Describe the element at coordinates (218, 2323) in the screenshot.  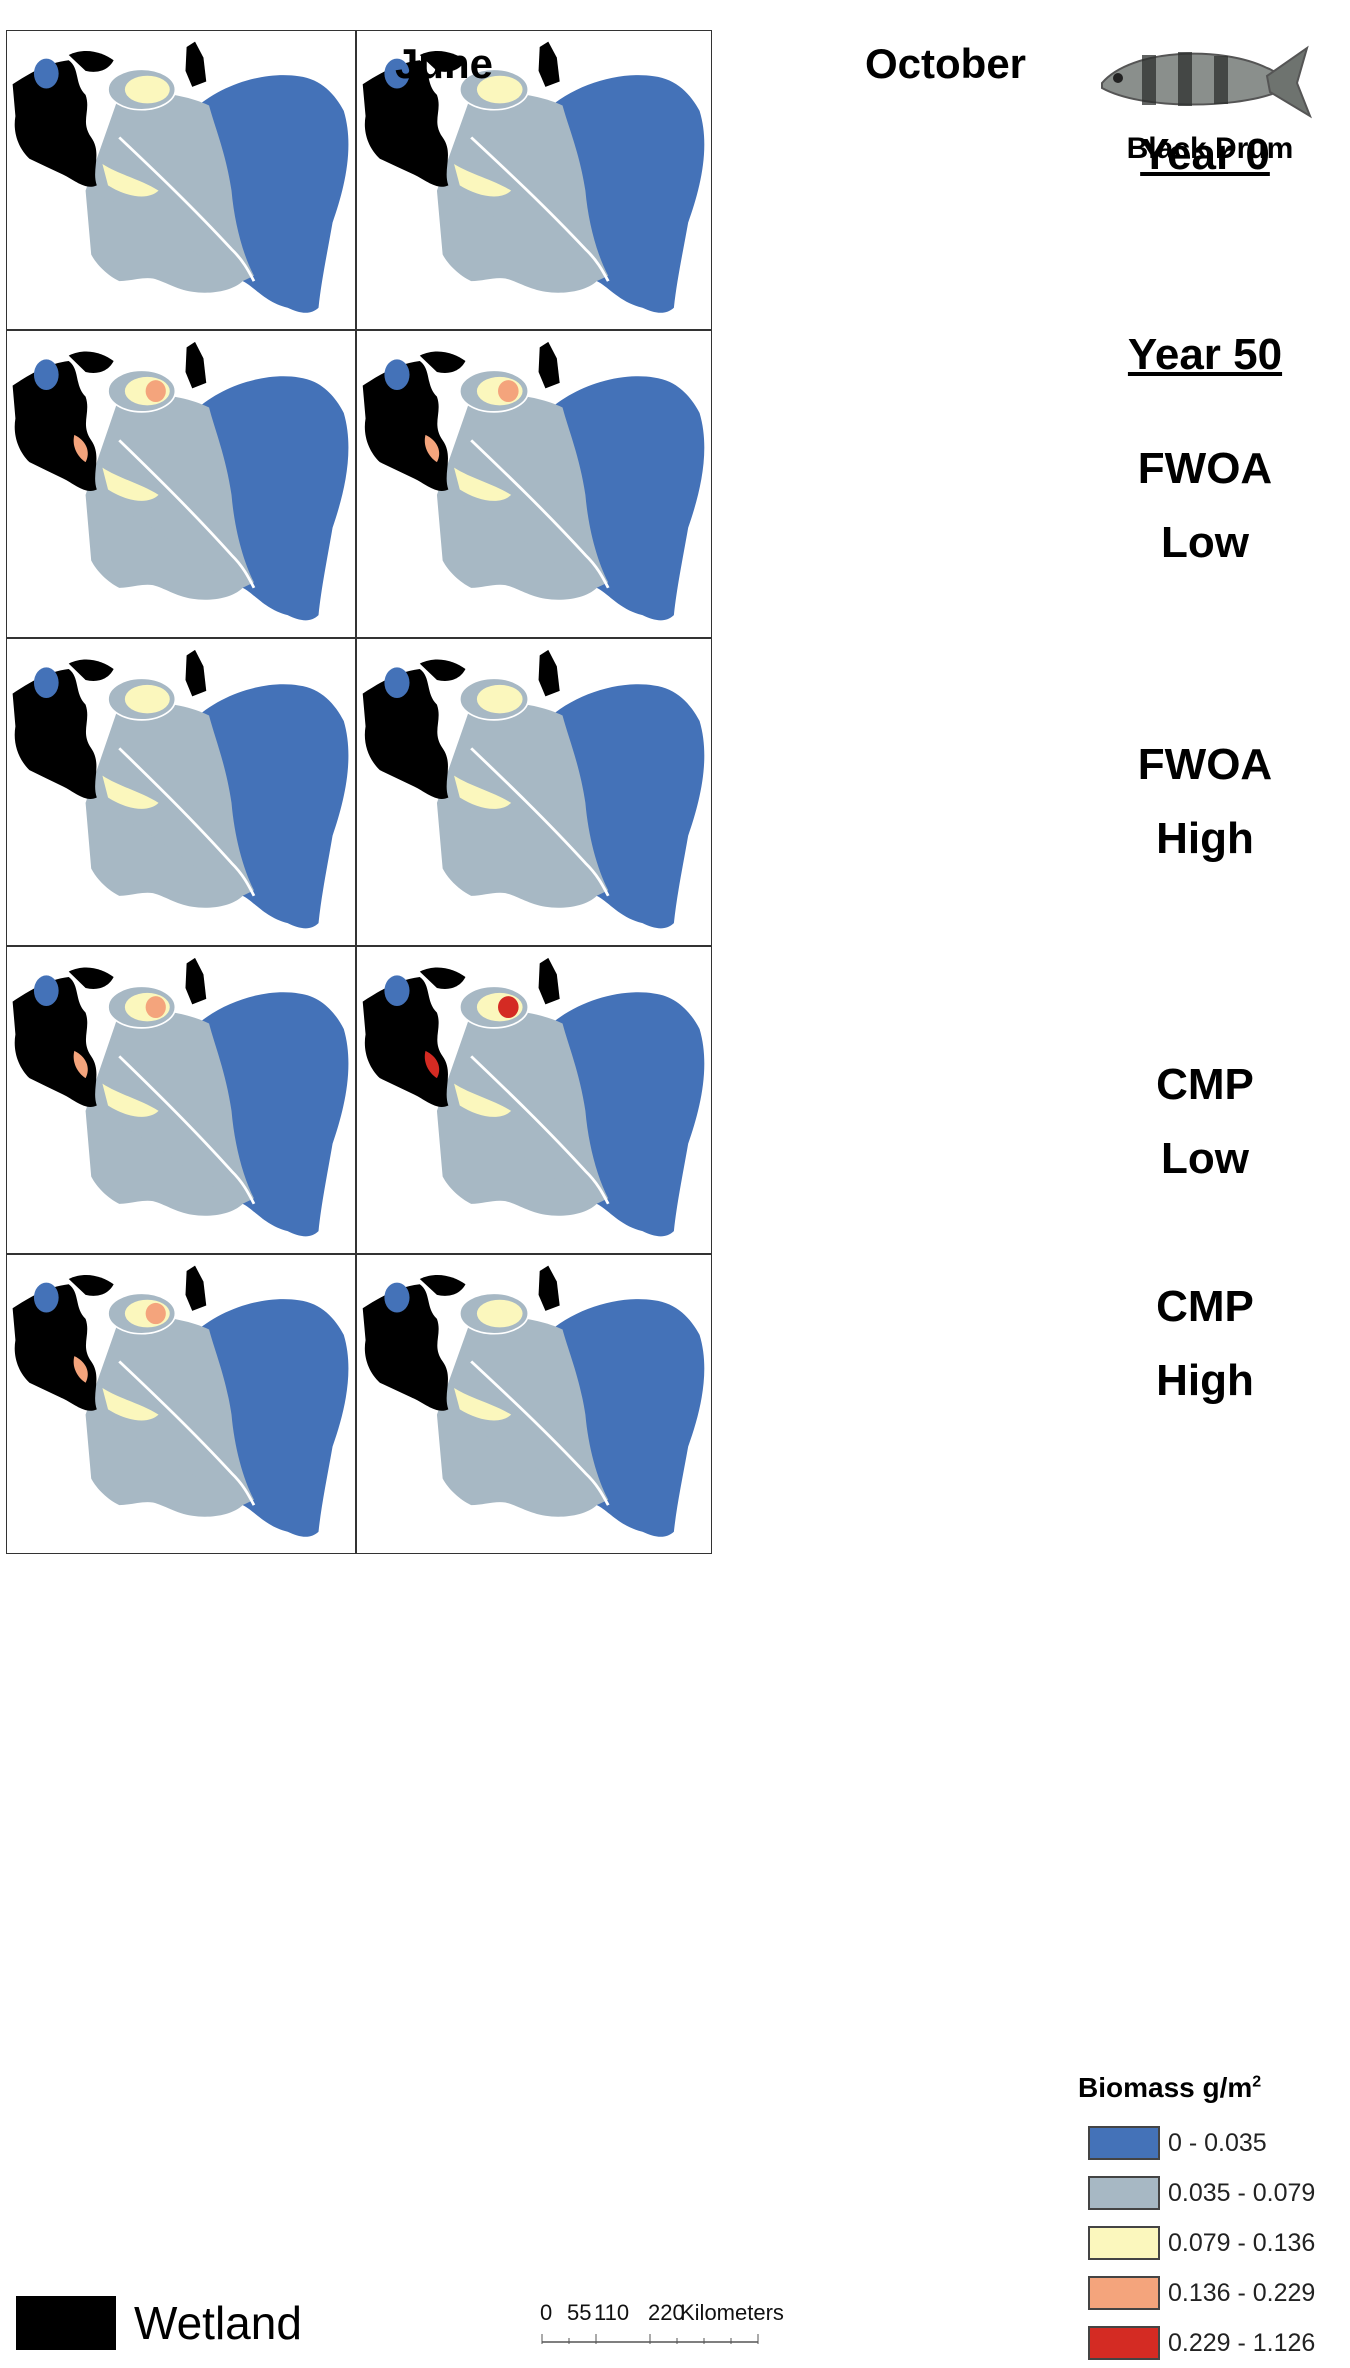
I see `wetland-label: Wetland` at that location.